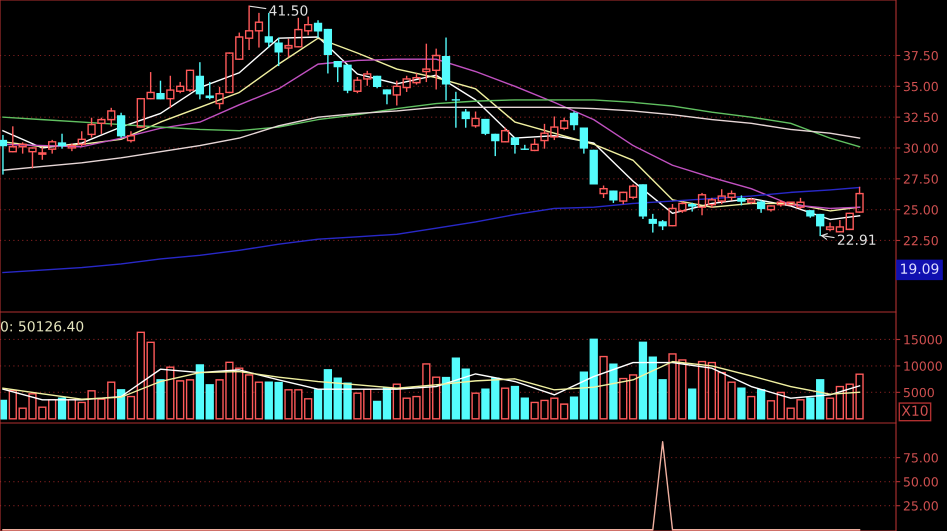 This screenshot has width=947, height=531. Describe the element at coordinates (921, 148) in the screenshot. I see `y-tick-label: 30.00` at that location.